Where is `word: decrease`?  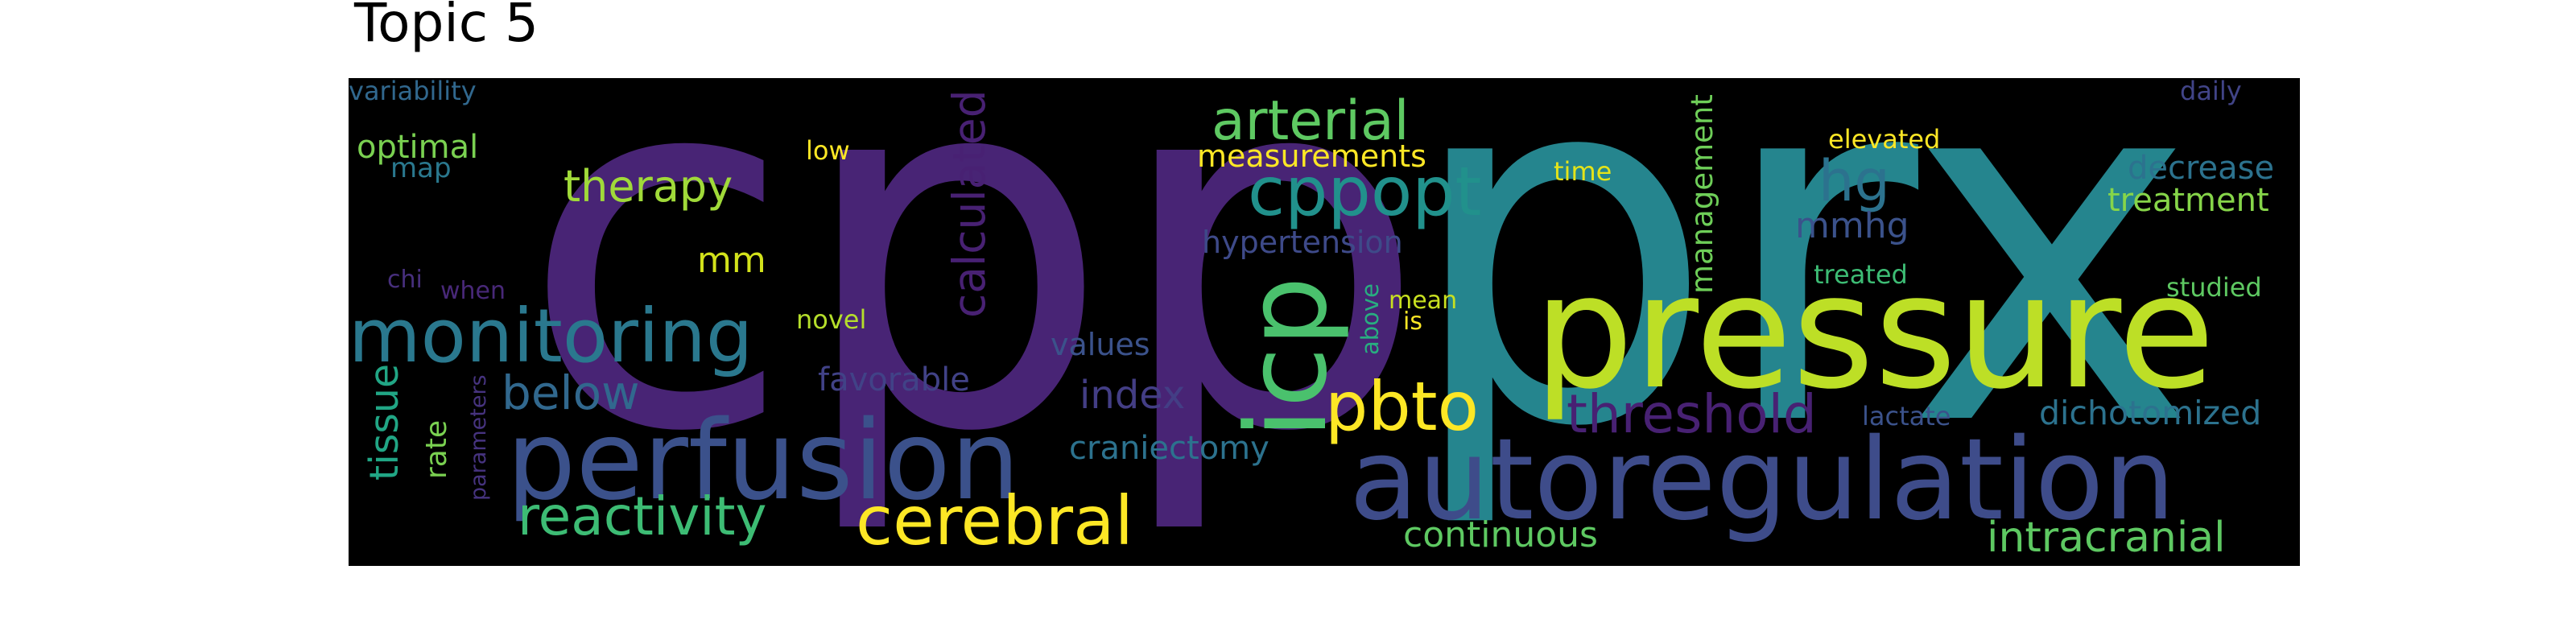
word: decrease is located at coordinates (2201, 168).